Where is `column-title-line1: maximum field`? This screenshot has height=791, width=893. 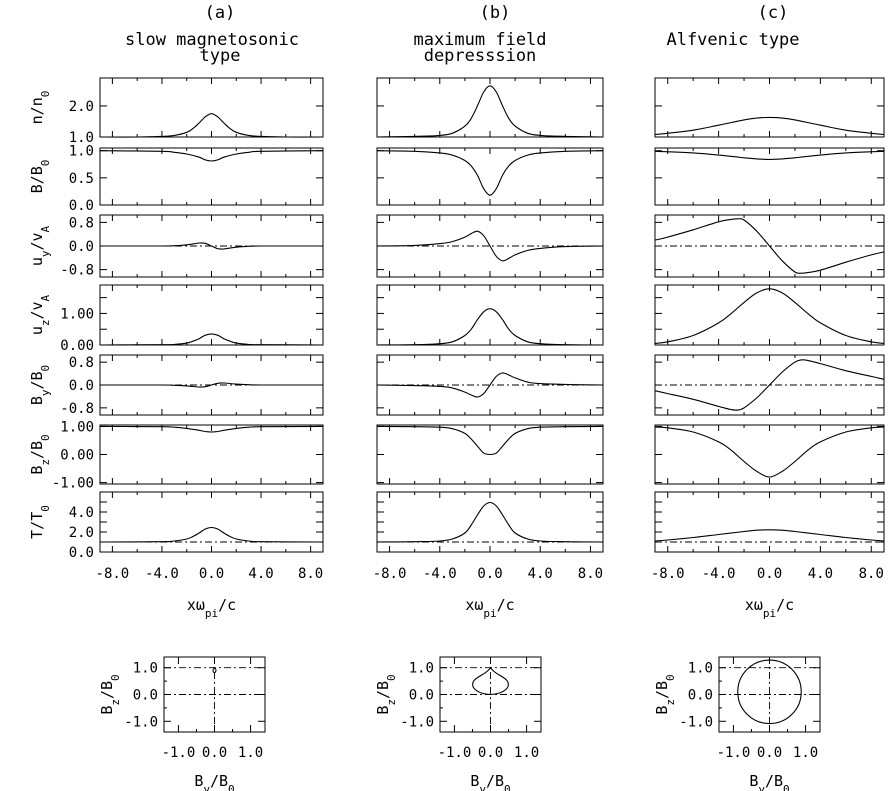
column-title-line1: maximum field is located at coordinates (479, 40).